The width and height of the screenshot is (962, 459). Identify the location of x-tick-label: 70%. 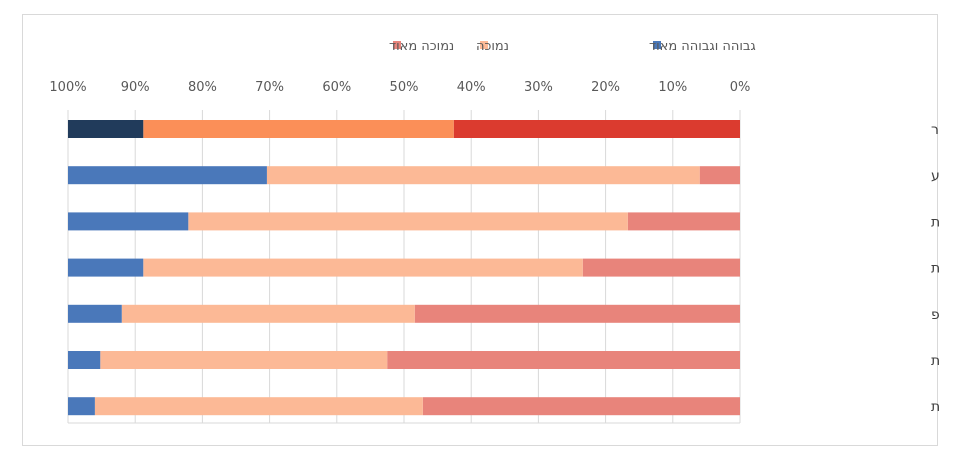
(269, 87).